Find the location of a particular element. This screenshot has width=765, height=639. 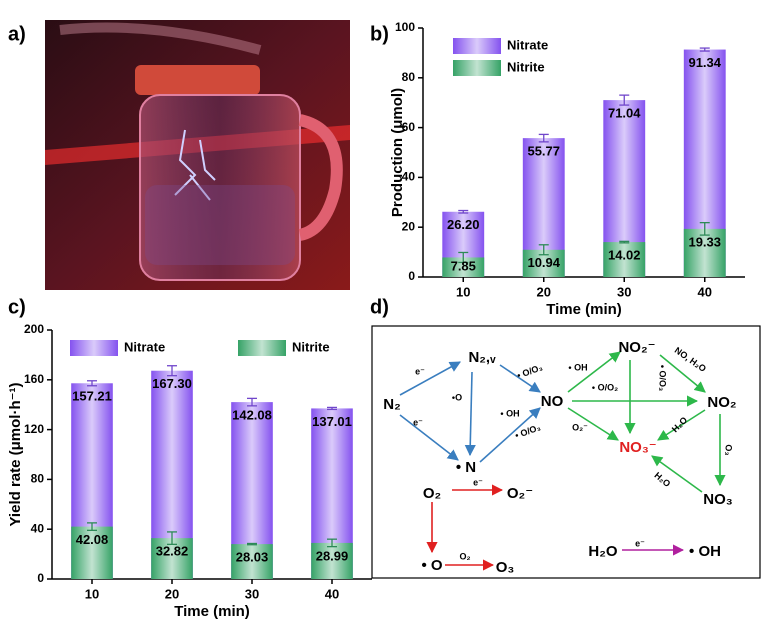

edge-label: O₂⁻ is located at coordinates (580, 427).